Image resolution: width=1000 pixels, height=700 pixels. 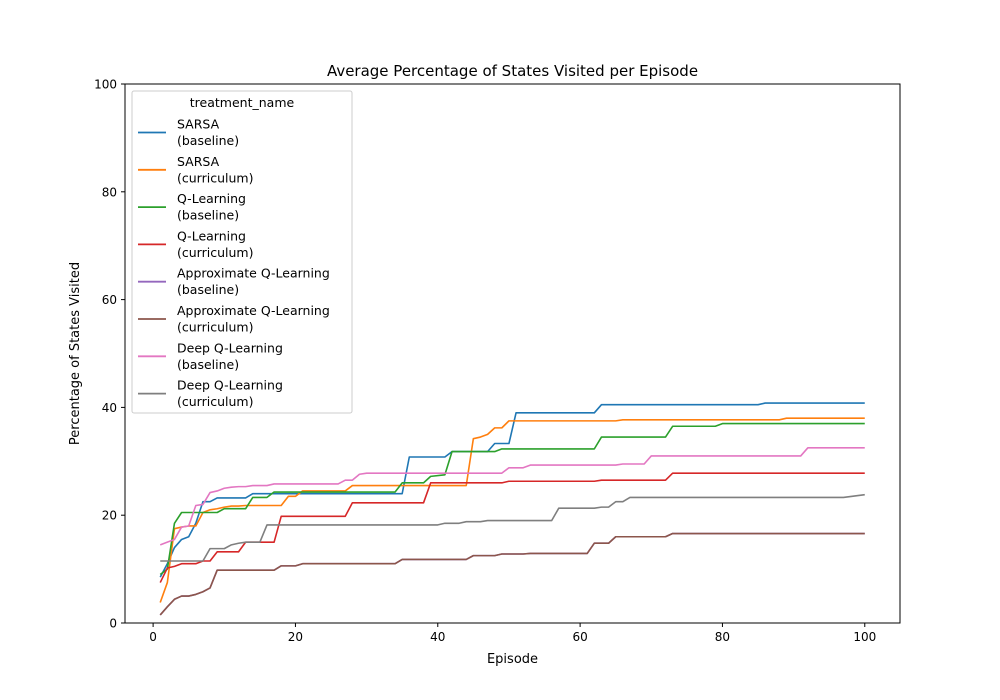 What do you see at coordinates (512, 633) in the screenshot?
I see `x-axis: 0 20 40 60 80 100` at bounding box center [512, 633].